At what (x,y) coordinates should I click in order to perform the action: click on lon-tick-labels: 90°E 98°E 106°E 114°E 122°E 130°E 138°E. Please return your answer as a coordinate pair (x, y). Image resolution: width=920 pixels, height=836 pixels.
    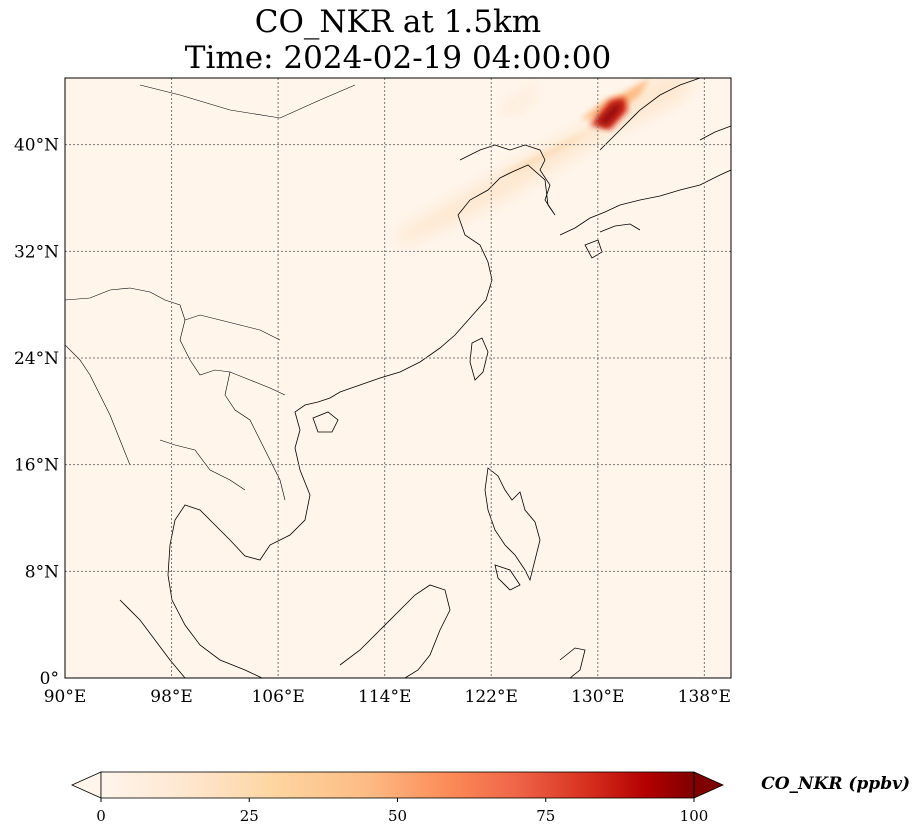
    Looking at the image, I should click on (387, 697).